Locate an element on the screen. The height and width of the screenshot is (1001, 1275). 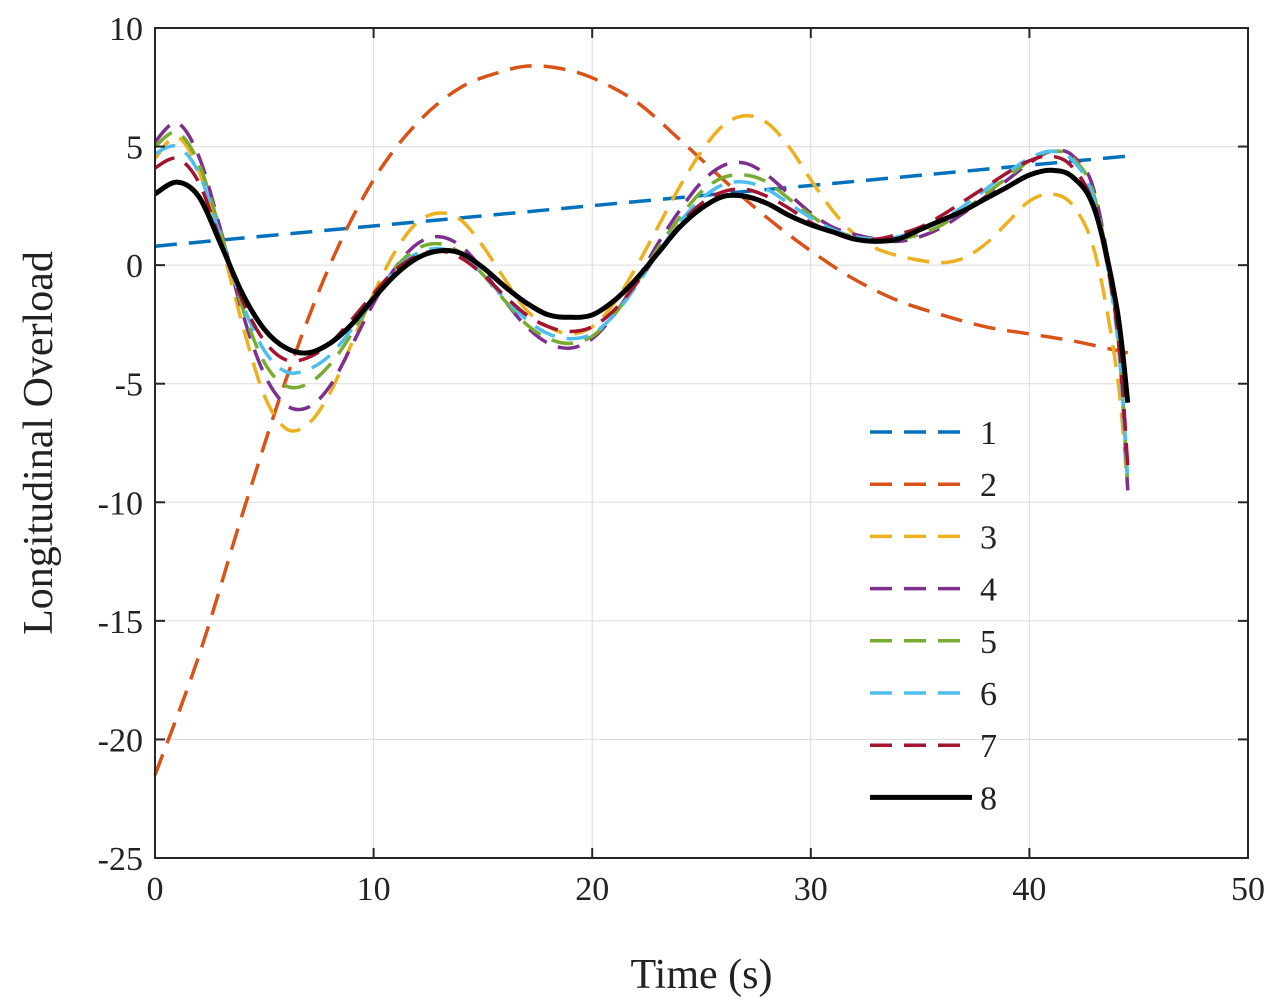
y-tick-label: 5 is located at coordinates (134, 148).